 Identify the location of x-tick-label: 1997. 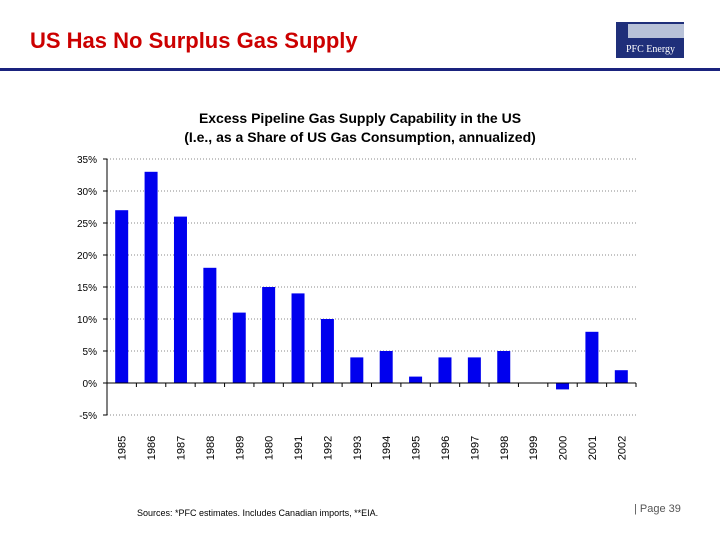
(475, 448).